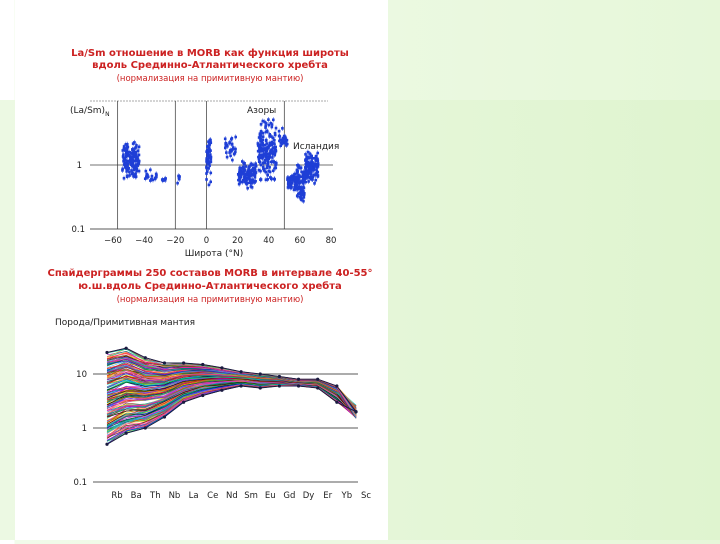  What do you see at coordinates (214, 254) in the screenshot?
I see `chart1-xlabel: Широта (°N)` at bounding box center [214, 254].